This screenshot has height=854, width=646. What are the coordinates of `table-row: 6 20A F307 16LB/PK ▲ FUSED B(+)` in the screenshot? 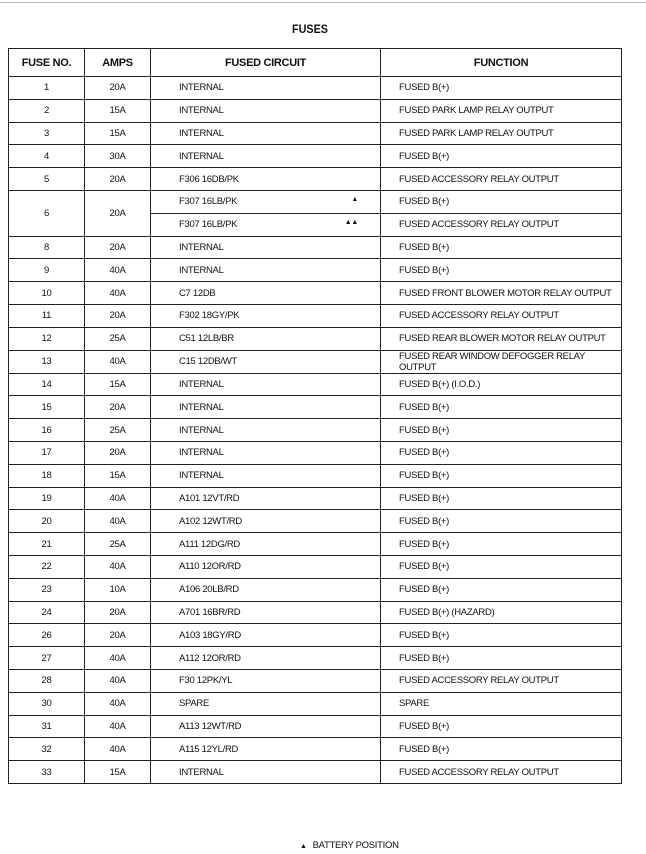 It's located at (315, 213).